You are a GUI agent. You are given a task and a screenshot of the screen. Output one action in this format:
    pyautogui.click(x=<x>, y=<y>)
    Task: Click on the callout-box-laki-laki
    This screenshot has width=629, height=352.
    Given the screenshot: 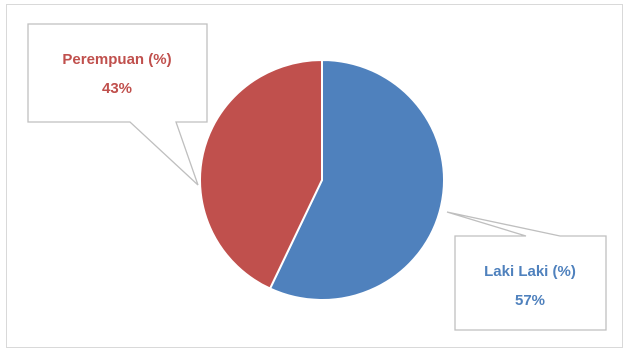 What is the action you would take?
    pyautogui.click(x=526, y=271)
    